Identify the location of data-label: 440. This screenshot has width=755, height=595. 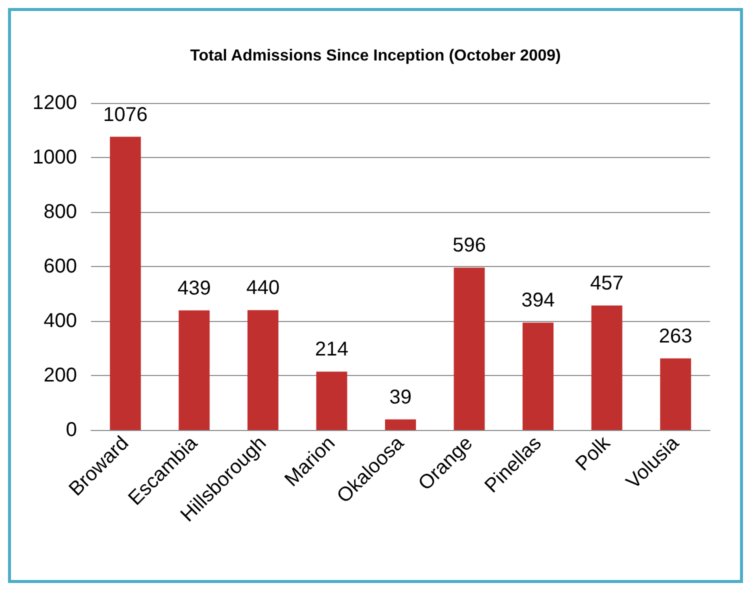
(263, 288).